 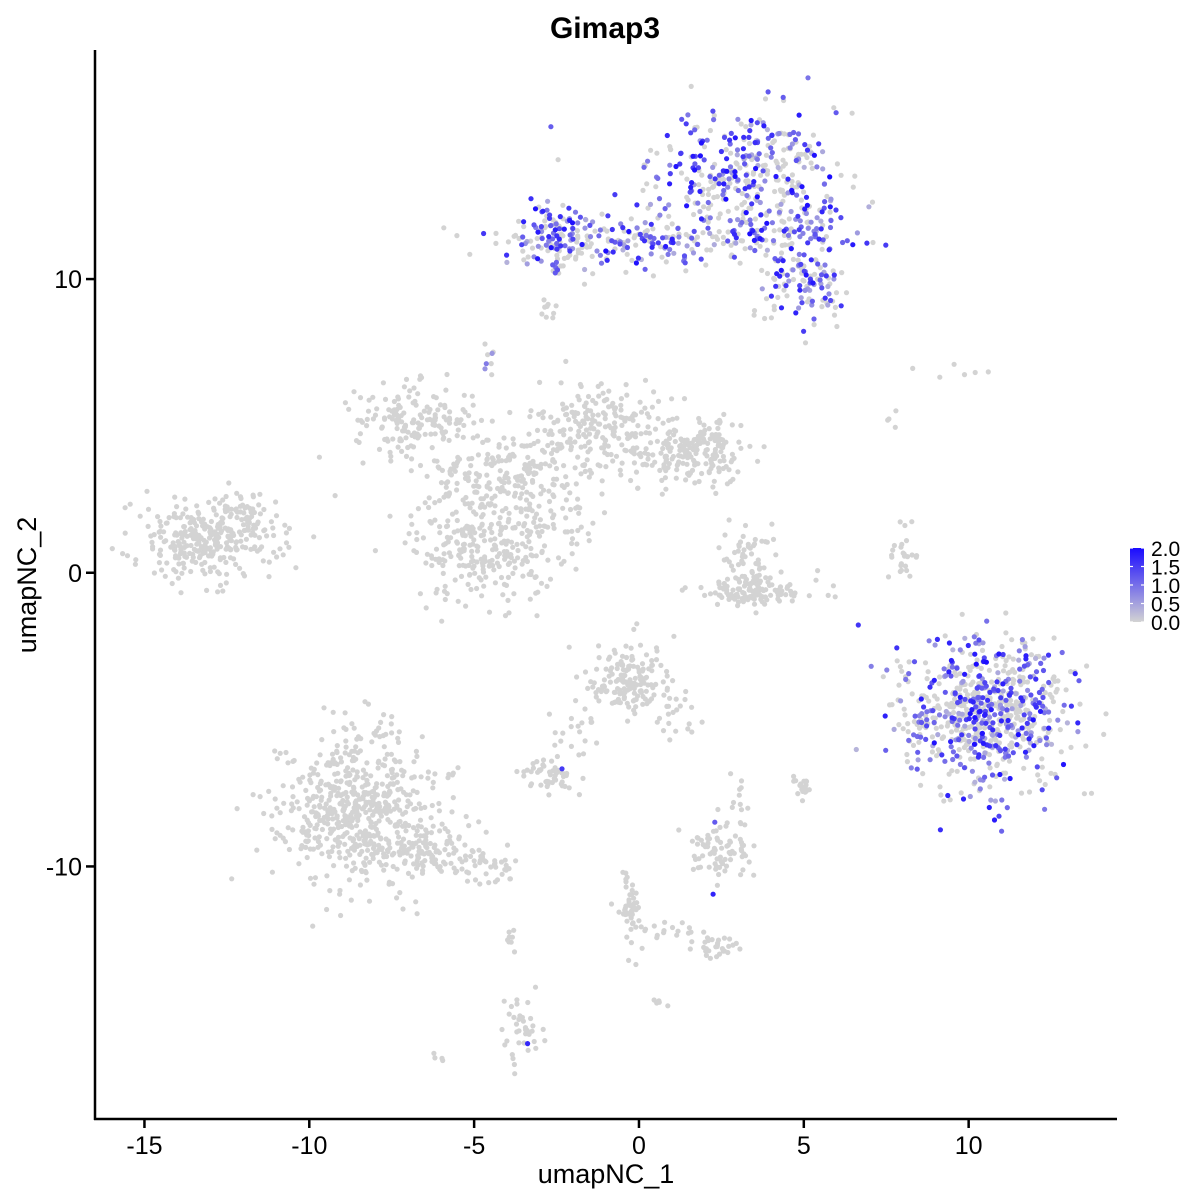 I want to click on x-axis-label: umapNC_1, so click(x=606, y=1174).